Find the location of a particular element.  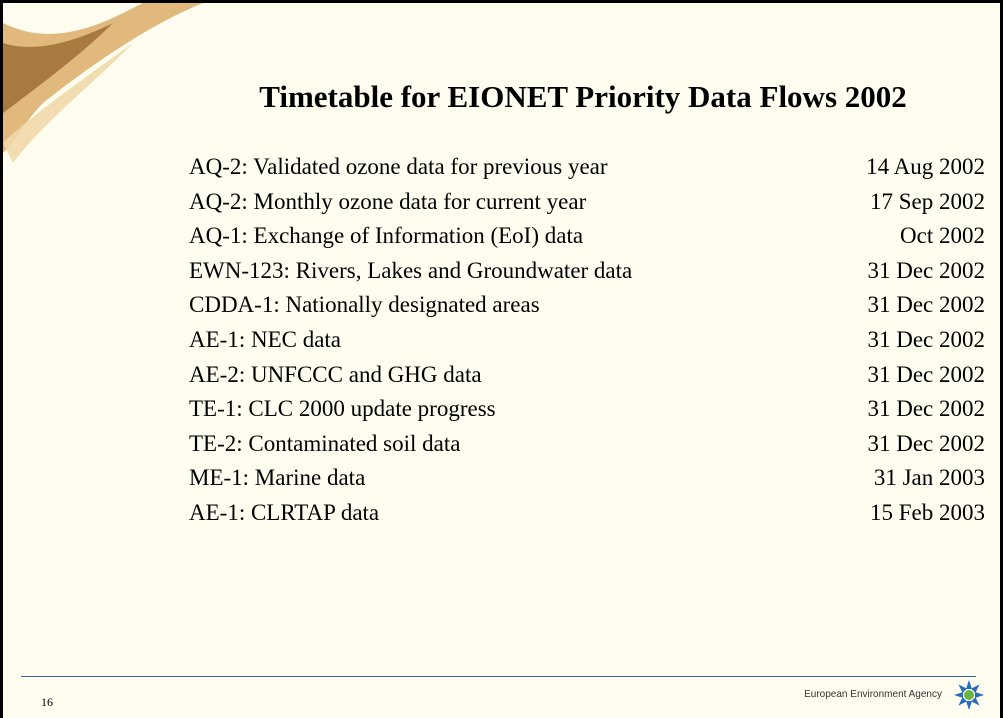

data-flow: ME-1: Marine data is located at coordinates (277, 478).